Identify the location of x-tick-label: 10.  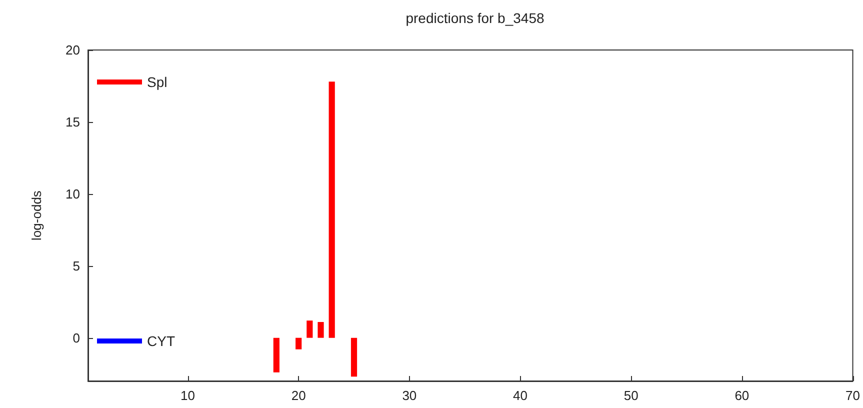
(187, 395).